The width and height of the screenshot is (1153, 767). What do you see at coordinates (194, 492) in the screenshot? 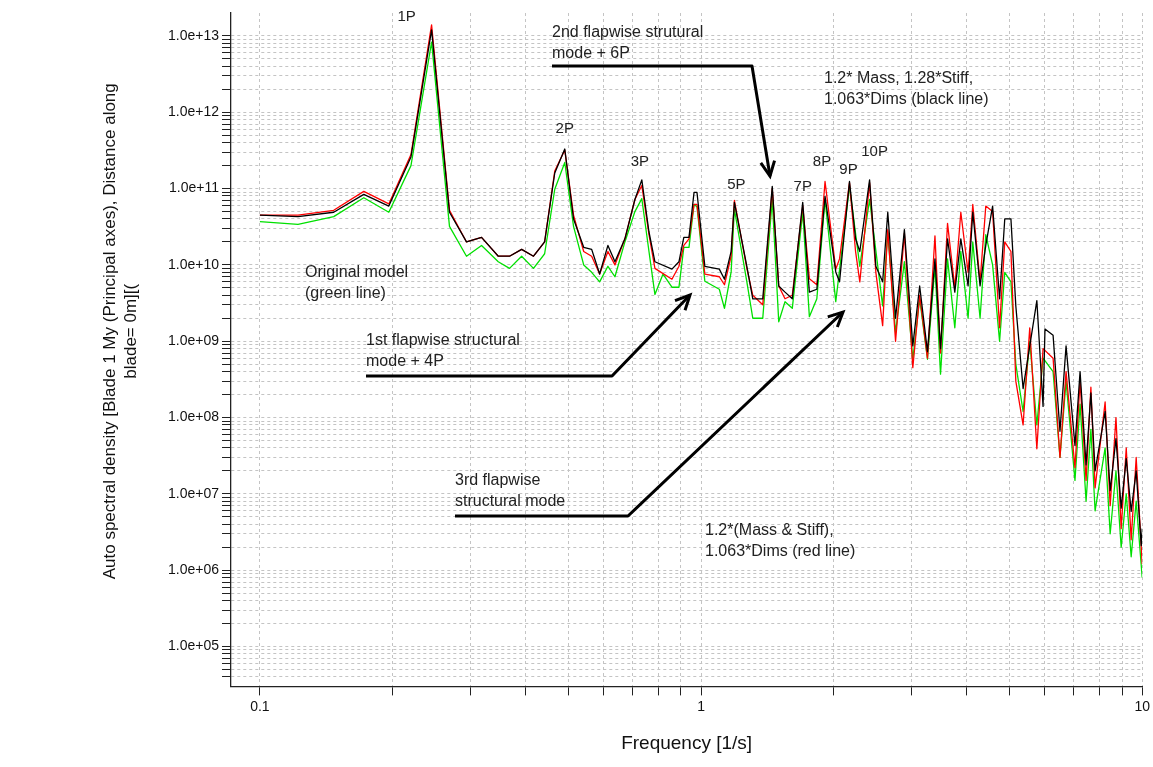
I see `y-tick-label: 1.0e+07` at bounding box center [194, 492].